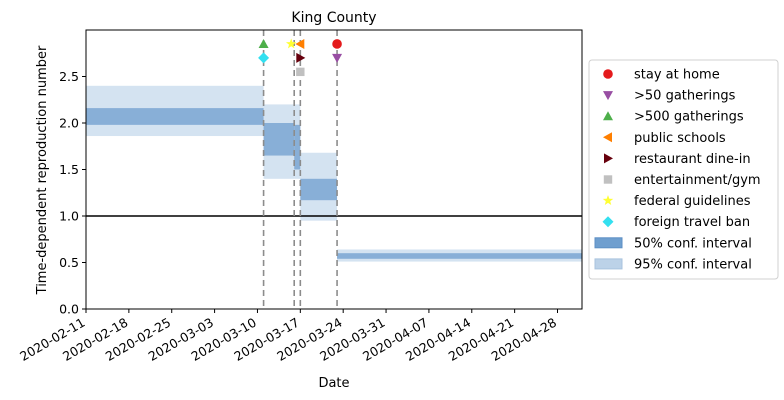 The height and width of the screenshot is (400, 784). I want to click on y-tick-label-5: 2.5, so click(69, 76).